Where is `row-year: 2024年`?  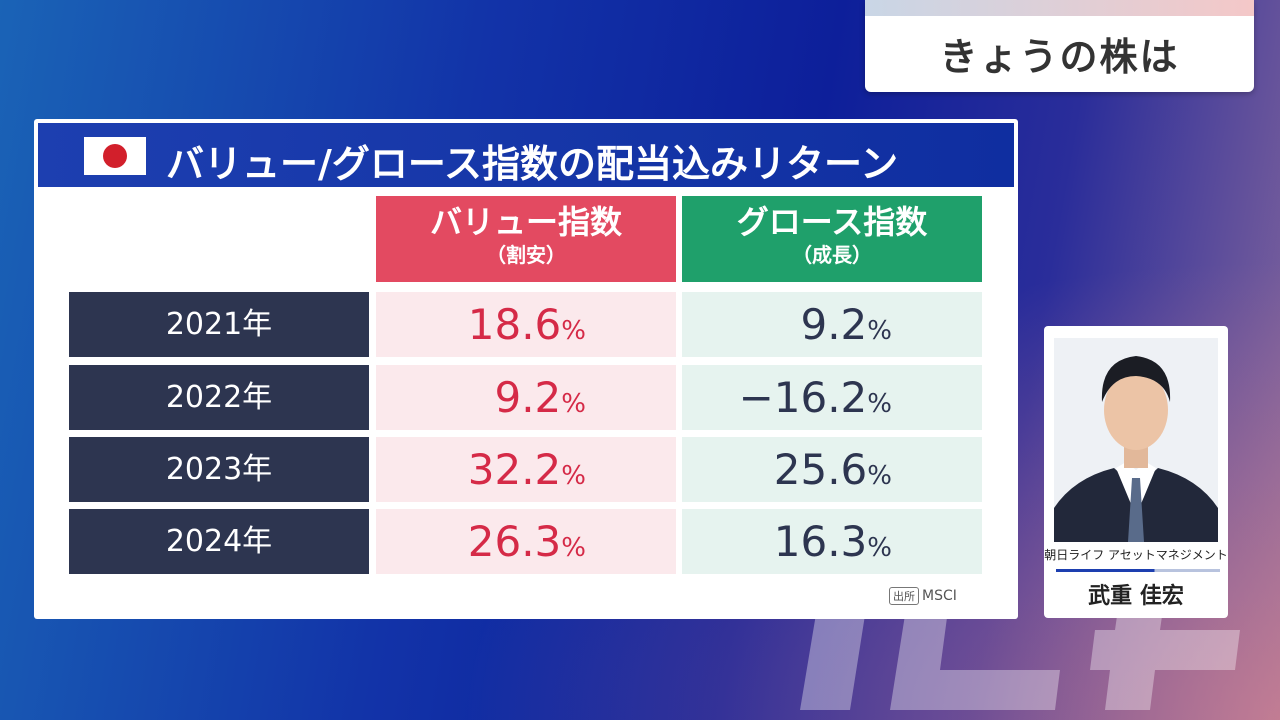
row-year: 2024年 is located at coordinates (219, 541).